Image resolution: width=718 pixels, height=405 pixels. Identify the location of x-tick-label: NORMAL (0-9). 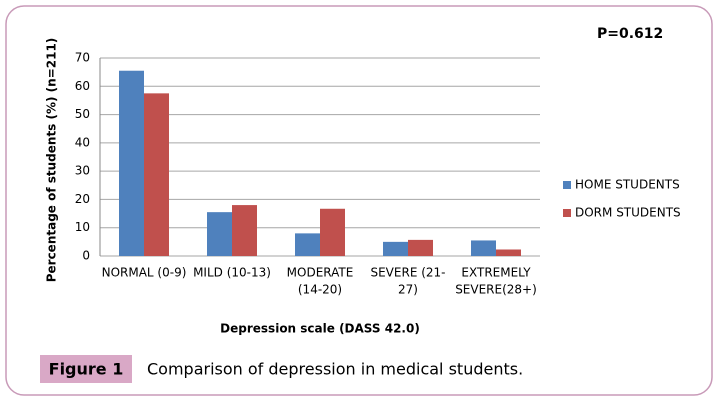
(144, 273).